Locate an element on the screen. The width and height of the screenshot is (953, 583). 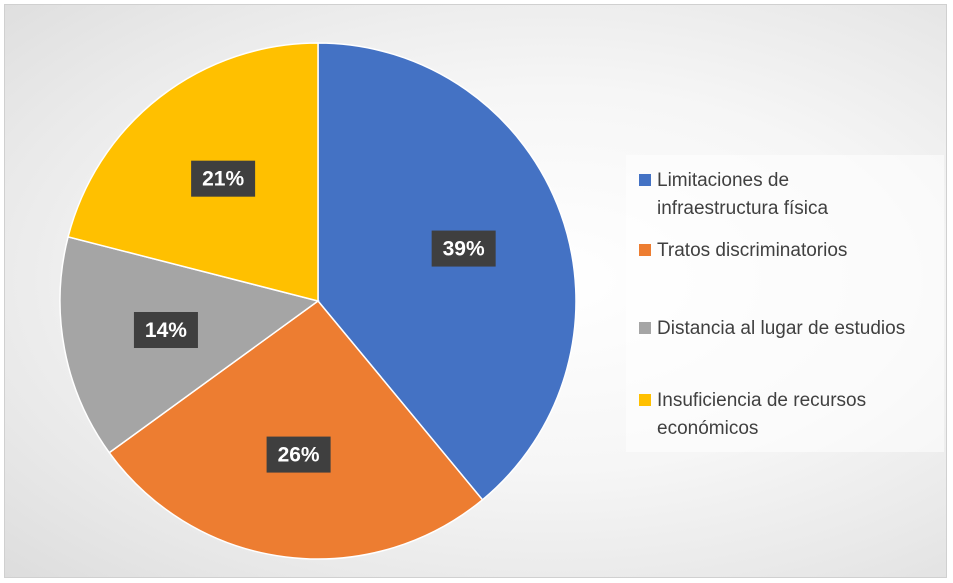
legend-label-line-2: económicos is located at coordinates (708, 428).